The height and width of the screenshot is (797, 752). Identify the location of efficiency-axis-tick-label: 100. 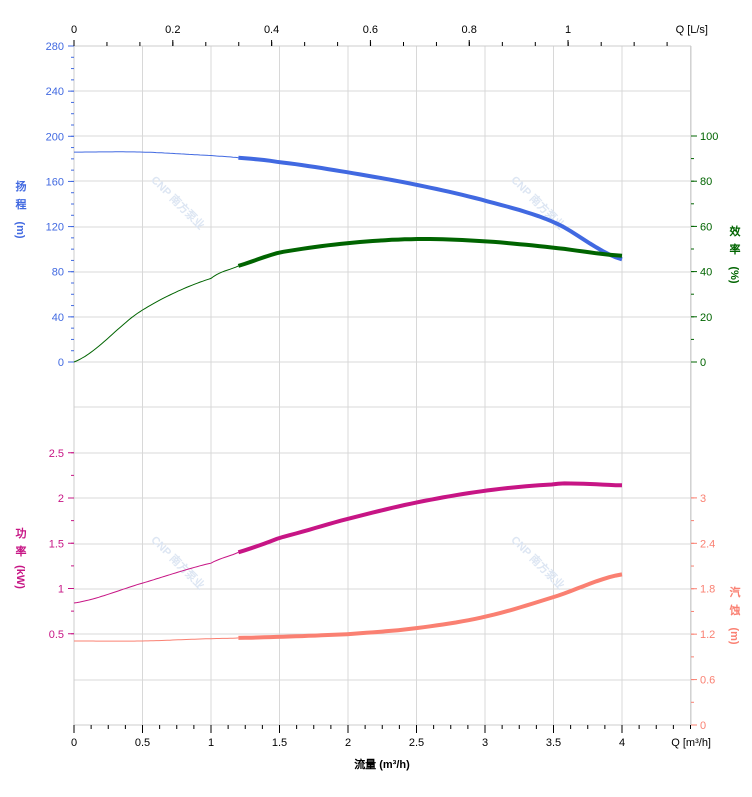
(709, 137).